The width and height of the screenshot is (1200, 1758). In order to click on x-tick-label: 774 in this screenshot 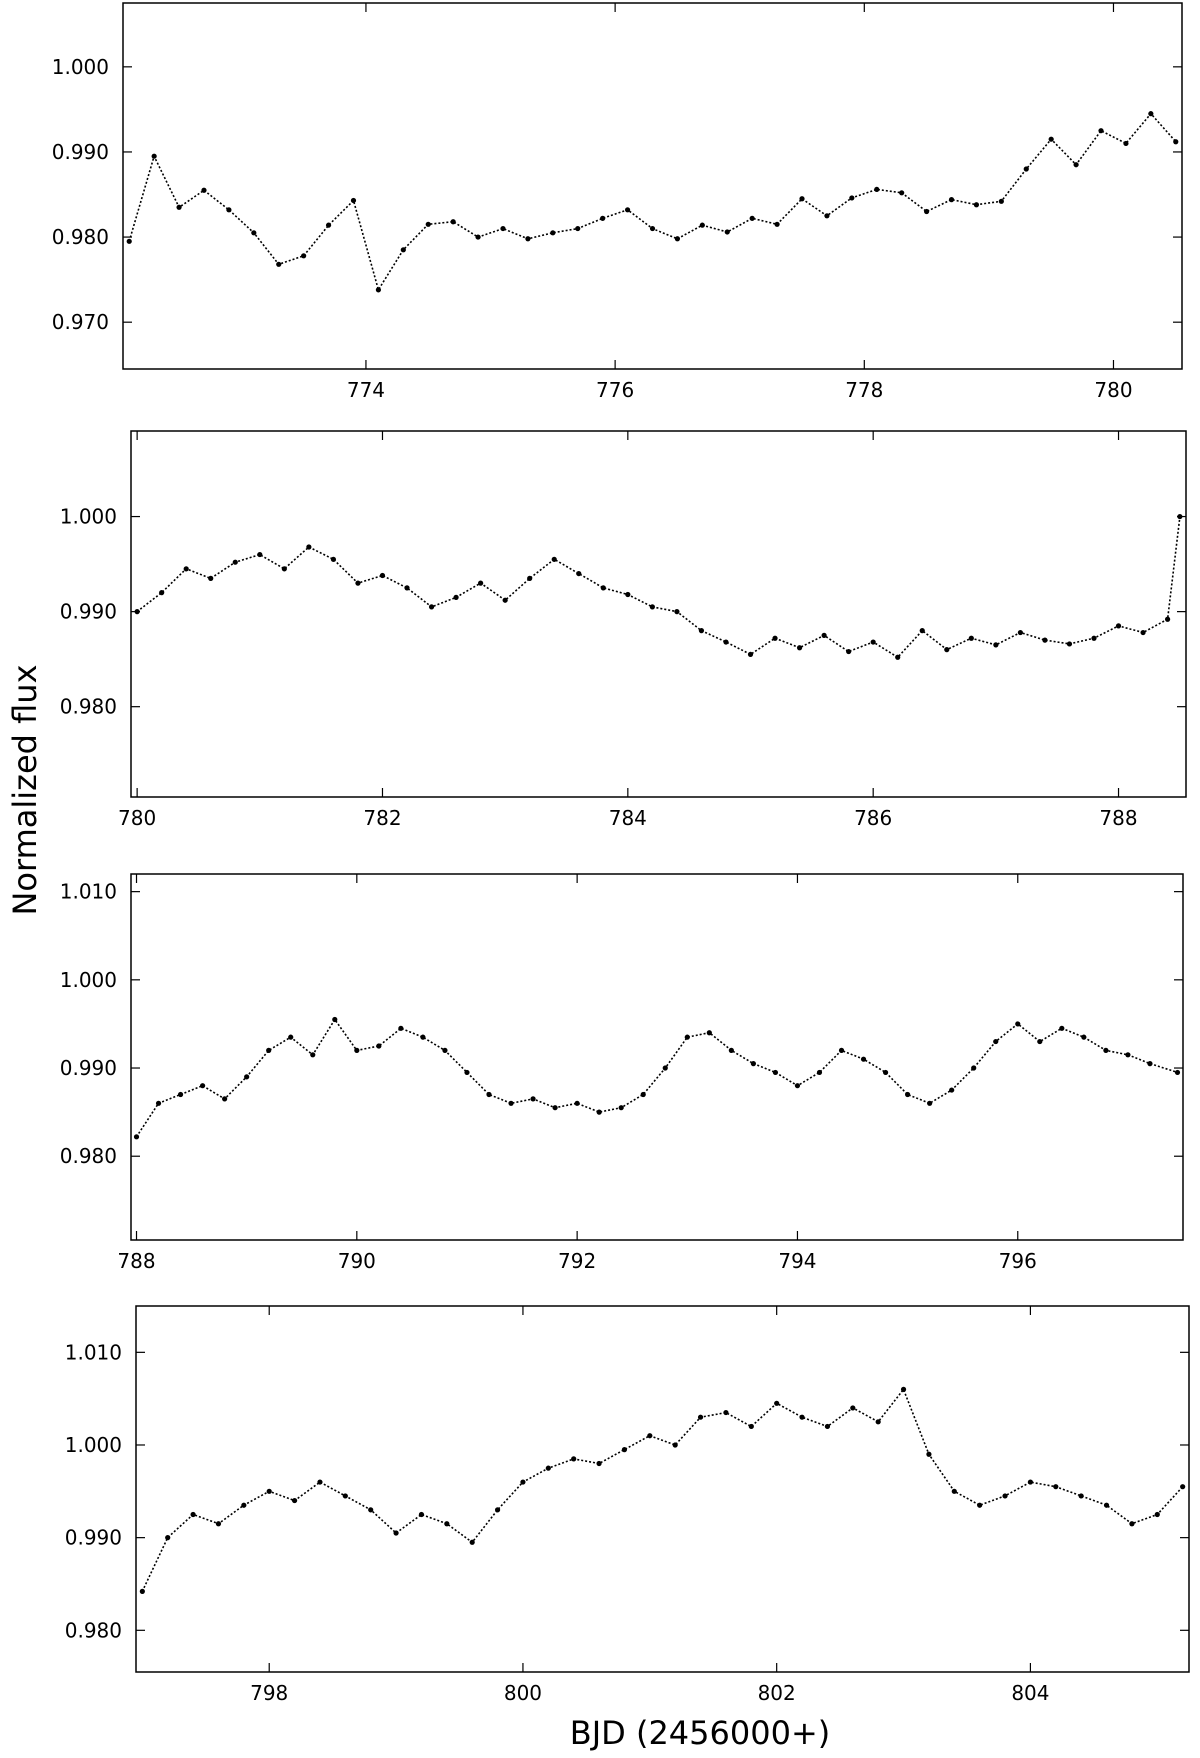, I will do `click(366, 390)`.